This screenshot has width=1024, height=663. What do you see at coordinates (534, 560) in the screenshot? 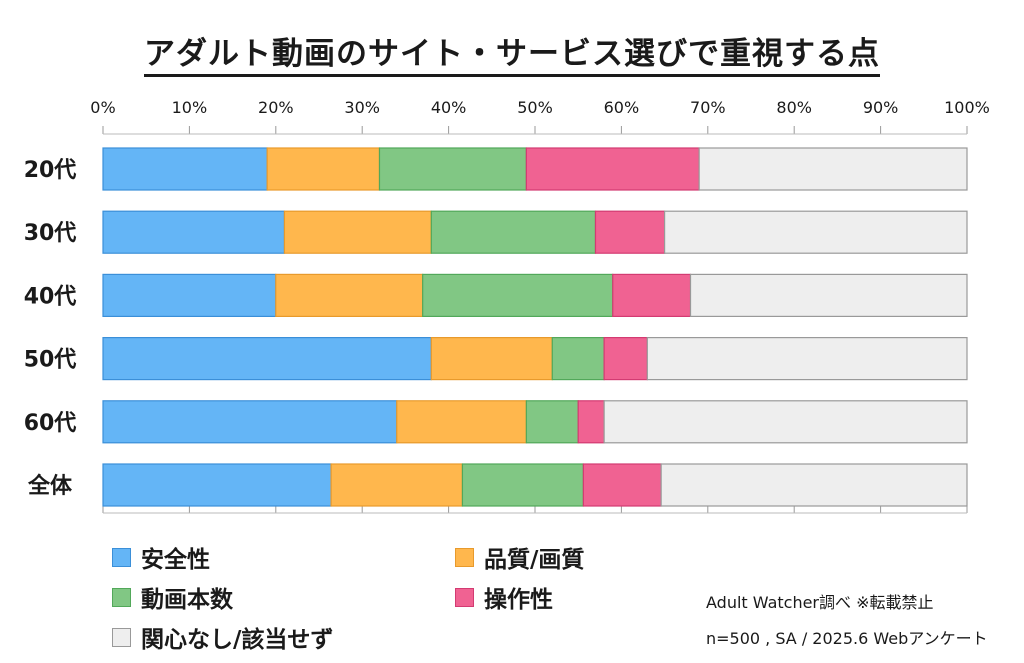
I see `legend-label-quality: 品質/画質` at bounding box center [534, 560].